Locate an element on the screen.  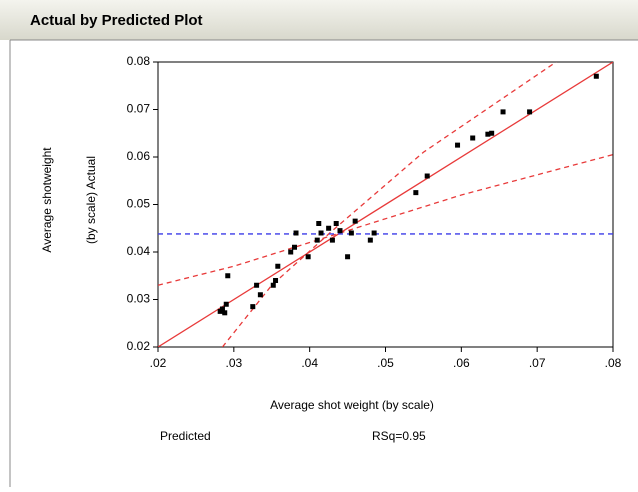
y-tick-label: 0.06 is located at coordinates (139, 156).